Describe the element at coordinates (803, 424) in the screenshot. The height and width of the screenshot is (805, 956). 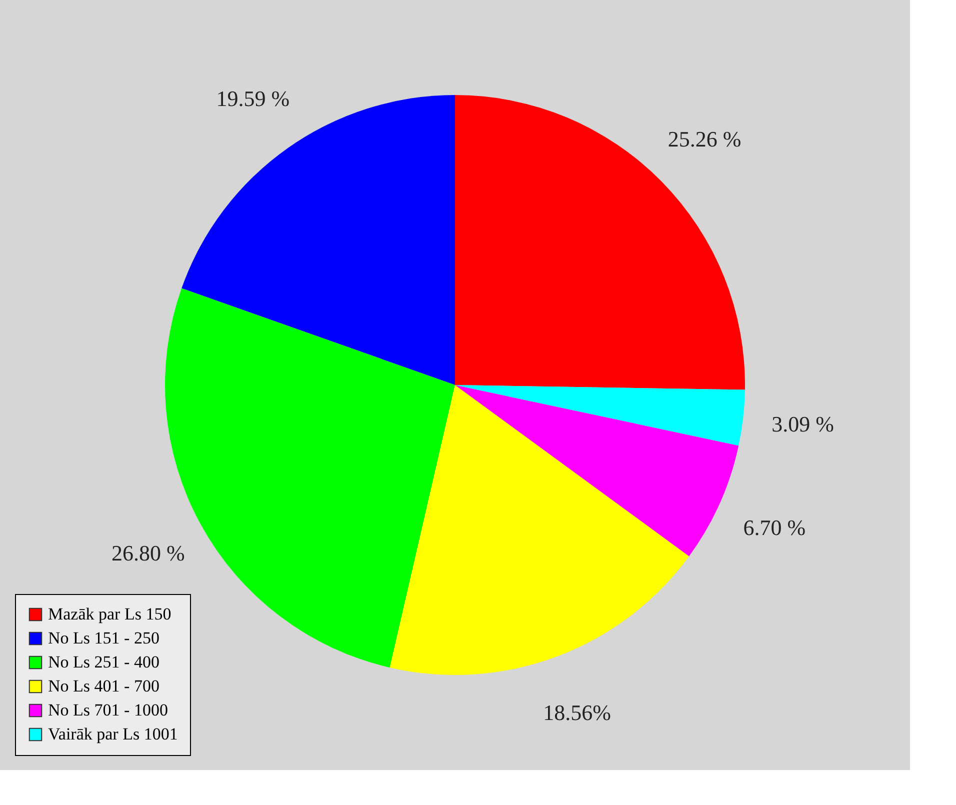
I see `data-label: 3.09 %` at that location.